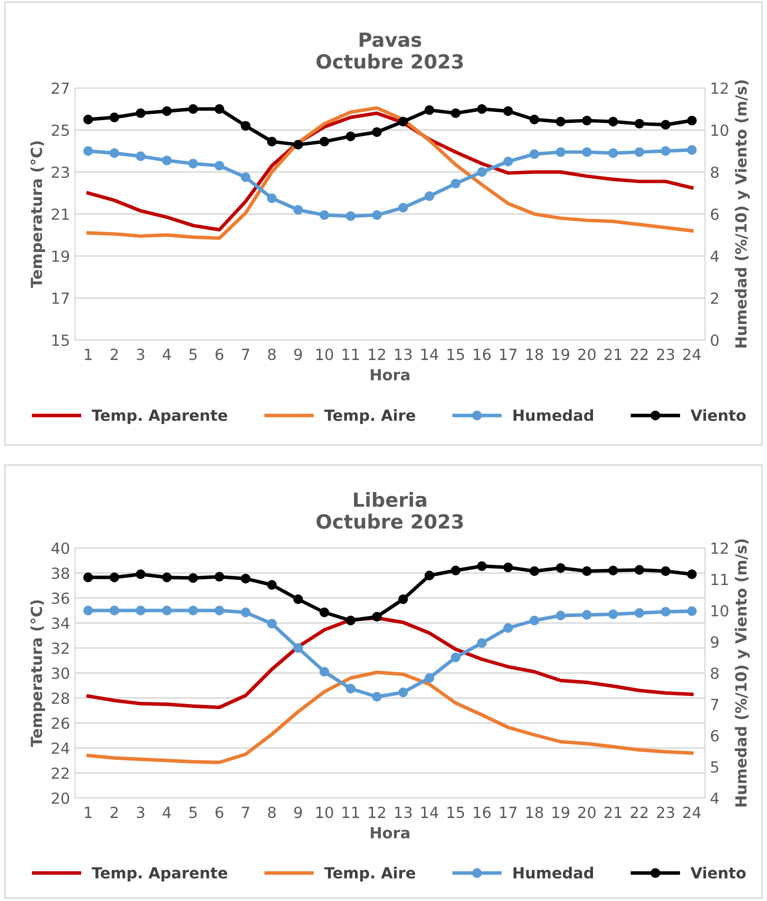 The width and height of the screenshot is (767, 901). What do you see at coordinates (714, 298) in the screenshot?
I see `y2-tick-label: 2` at bounding box center [714, 298].